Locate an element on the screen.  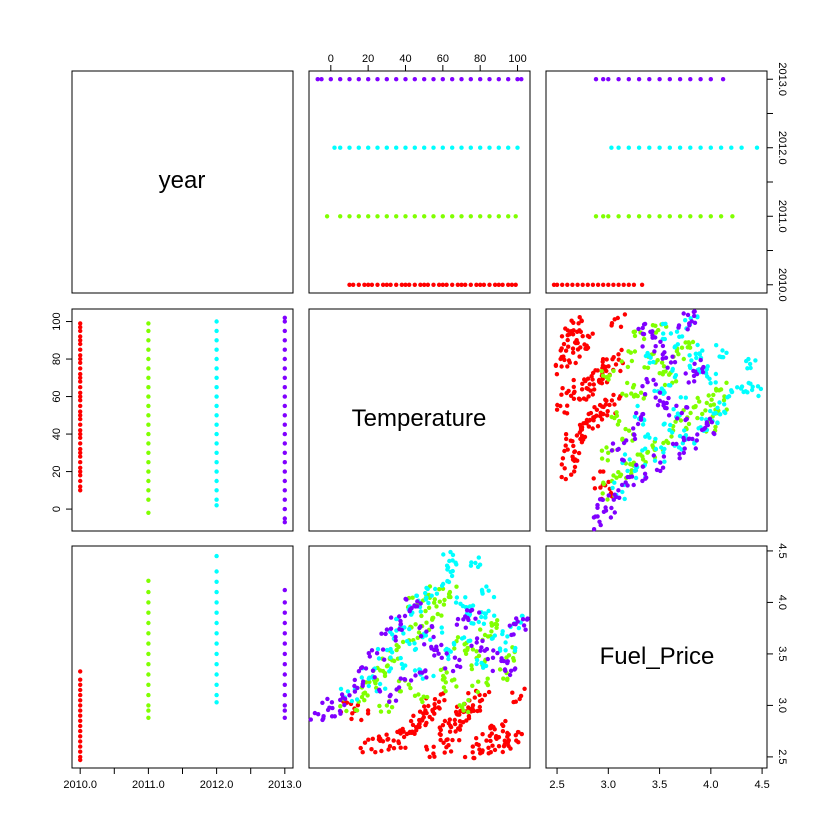
bottom-axis-fuel-price-tick-label: 3.0 is located at coordinates (608, 785).